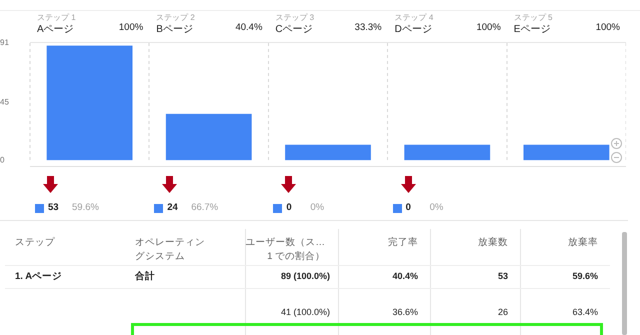 The height and width of the screenshot is (335, 640). What do you see at coordinates (585, 312) in the screenshot?
I see `text: 63.4%` at bounding box center [585, 312].